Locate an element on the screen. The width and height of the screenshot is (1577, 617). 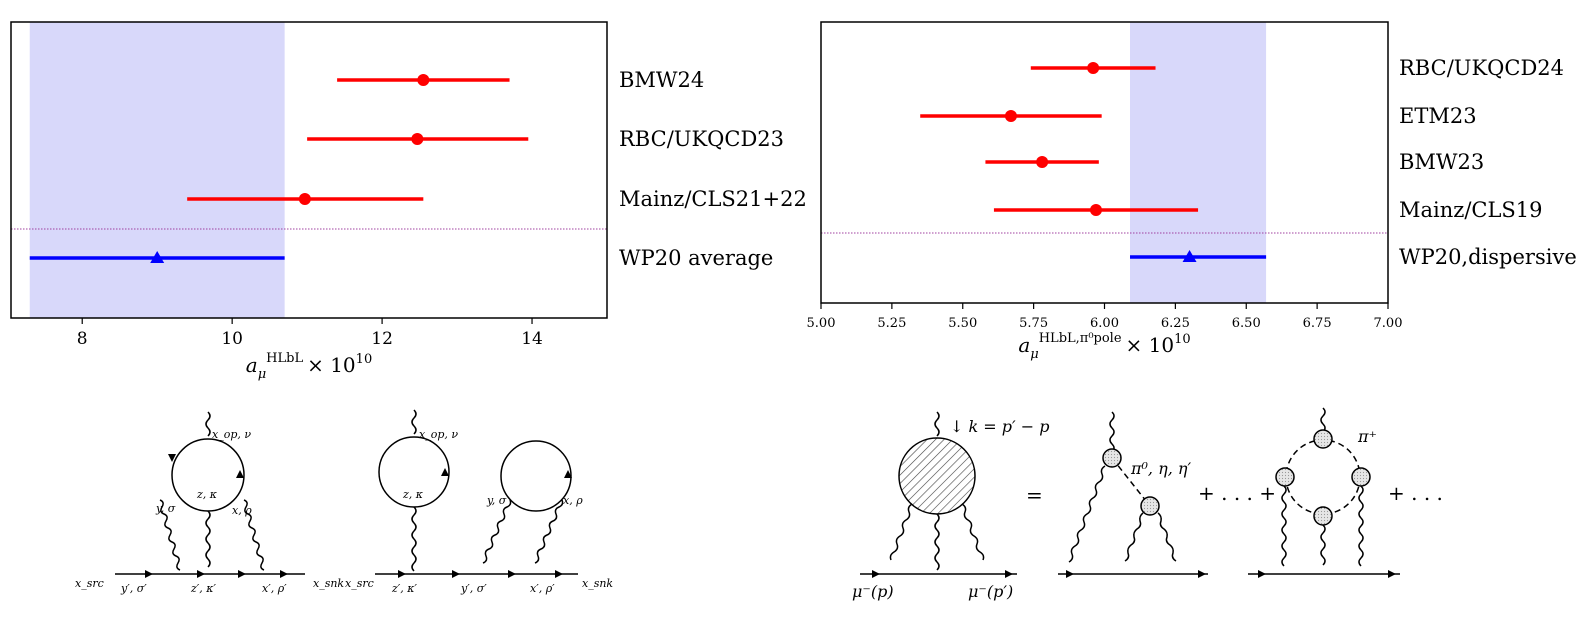
tick-label: 7.00 is located at coordinates (1388, 323).